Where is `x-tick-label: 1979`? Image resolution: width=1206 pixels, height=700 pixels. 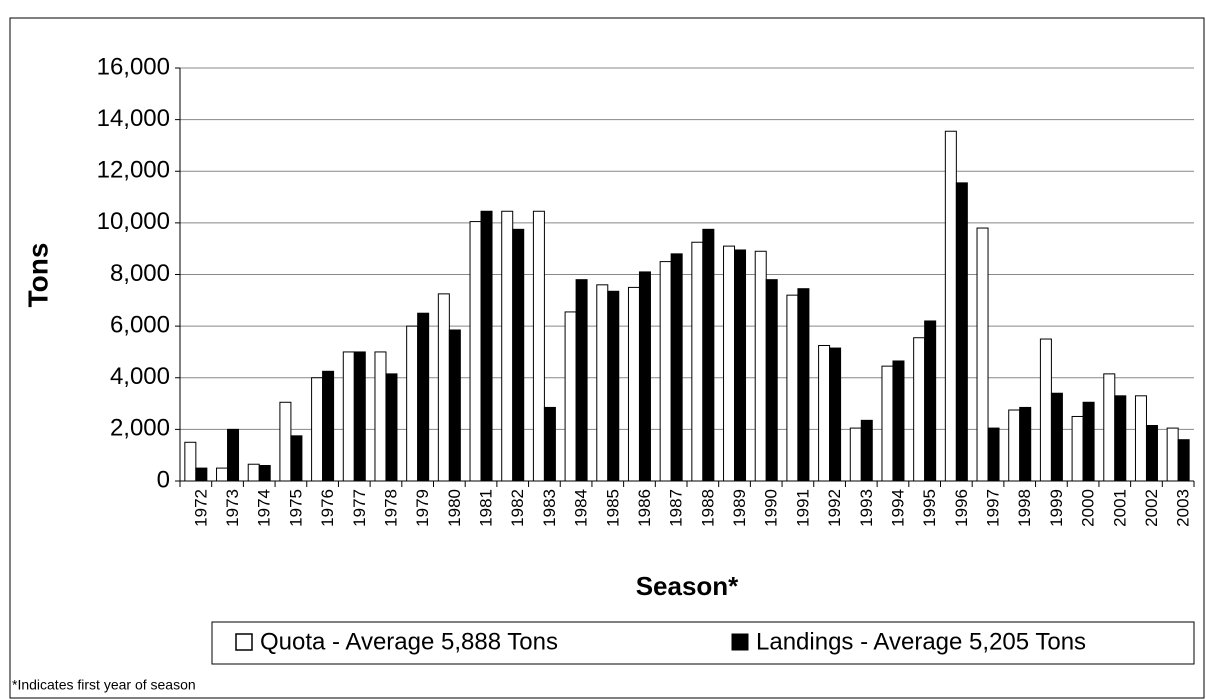
x-tick-label: 1979 is located at coordinates (422, 508).